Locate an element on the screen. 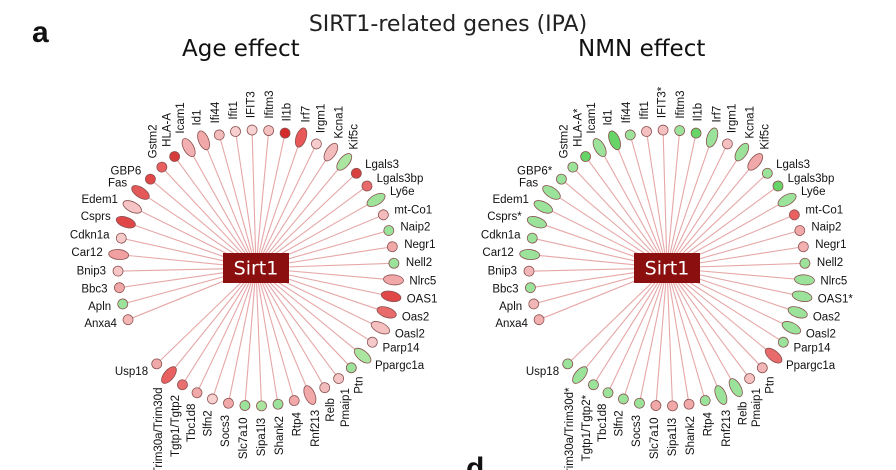 The image size is (896, 470). edge-trim30atrim30d is located at coordinates (623, 321).